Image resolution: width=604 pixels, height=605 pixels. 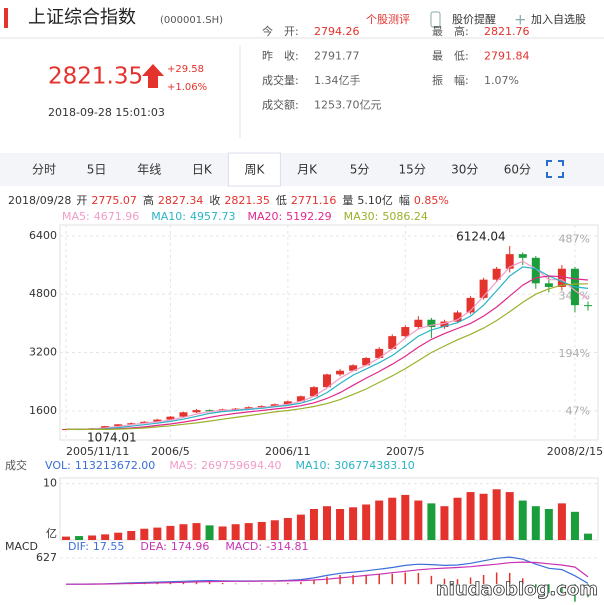 I want to click on tab: 30分, so click(x=464, y=170).